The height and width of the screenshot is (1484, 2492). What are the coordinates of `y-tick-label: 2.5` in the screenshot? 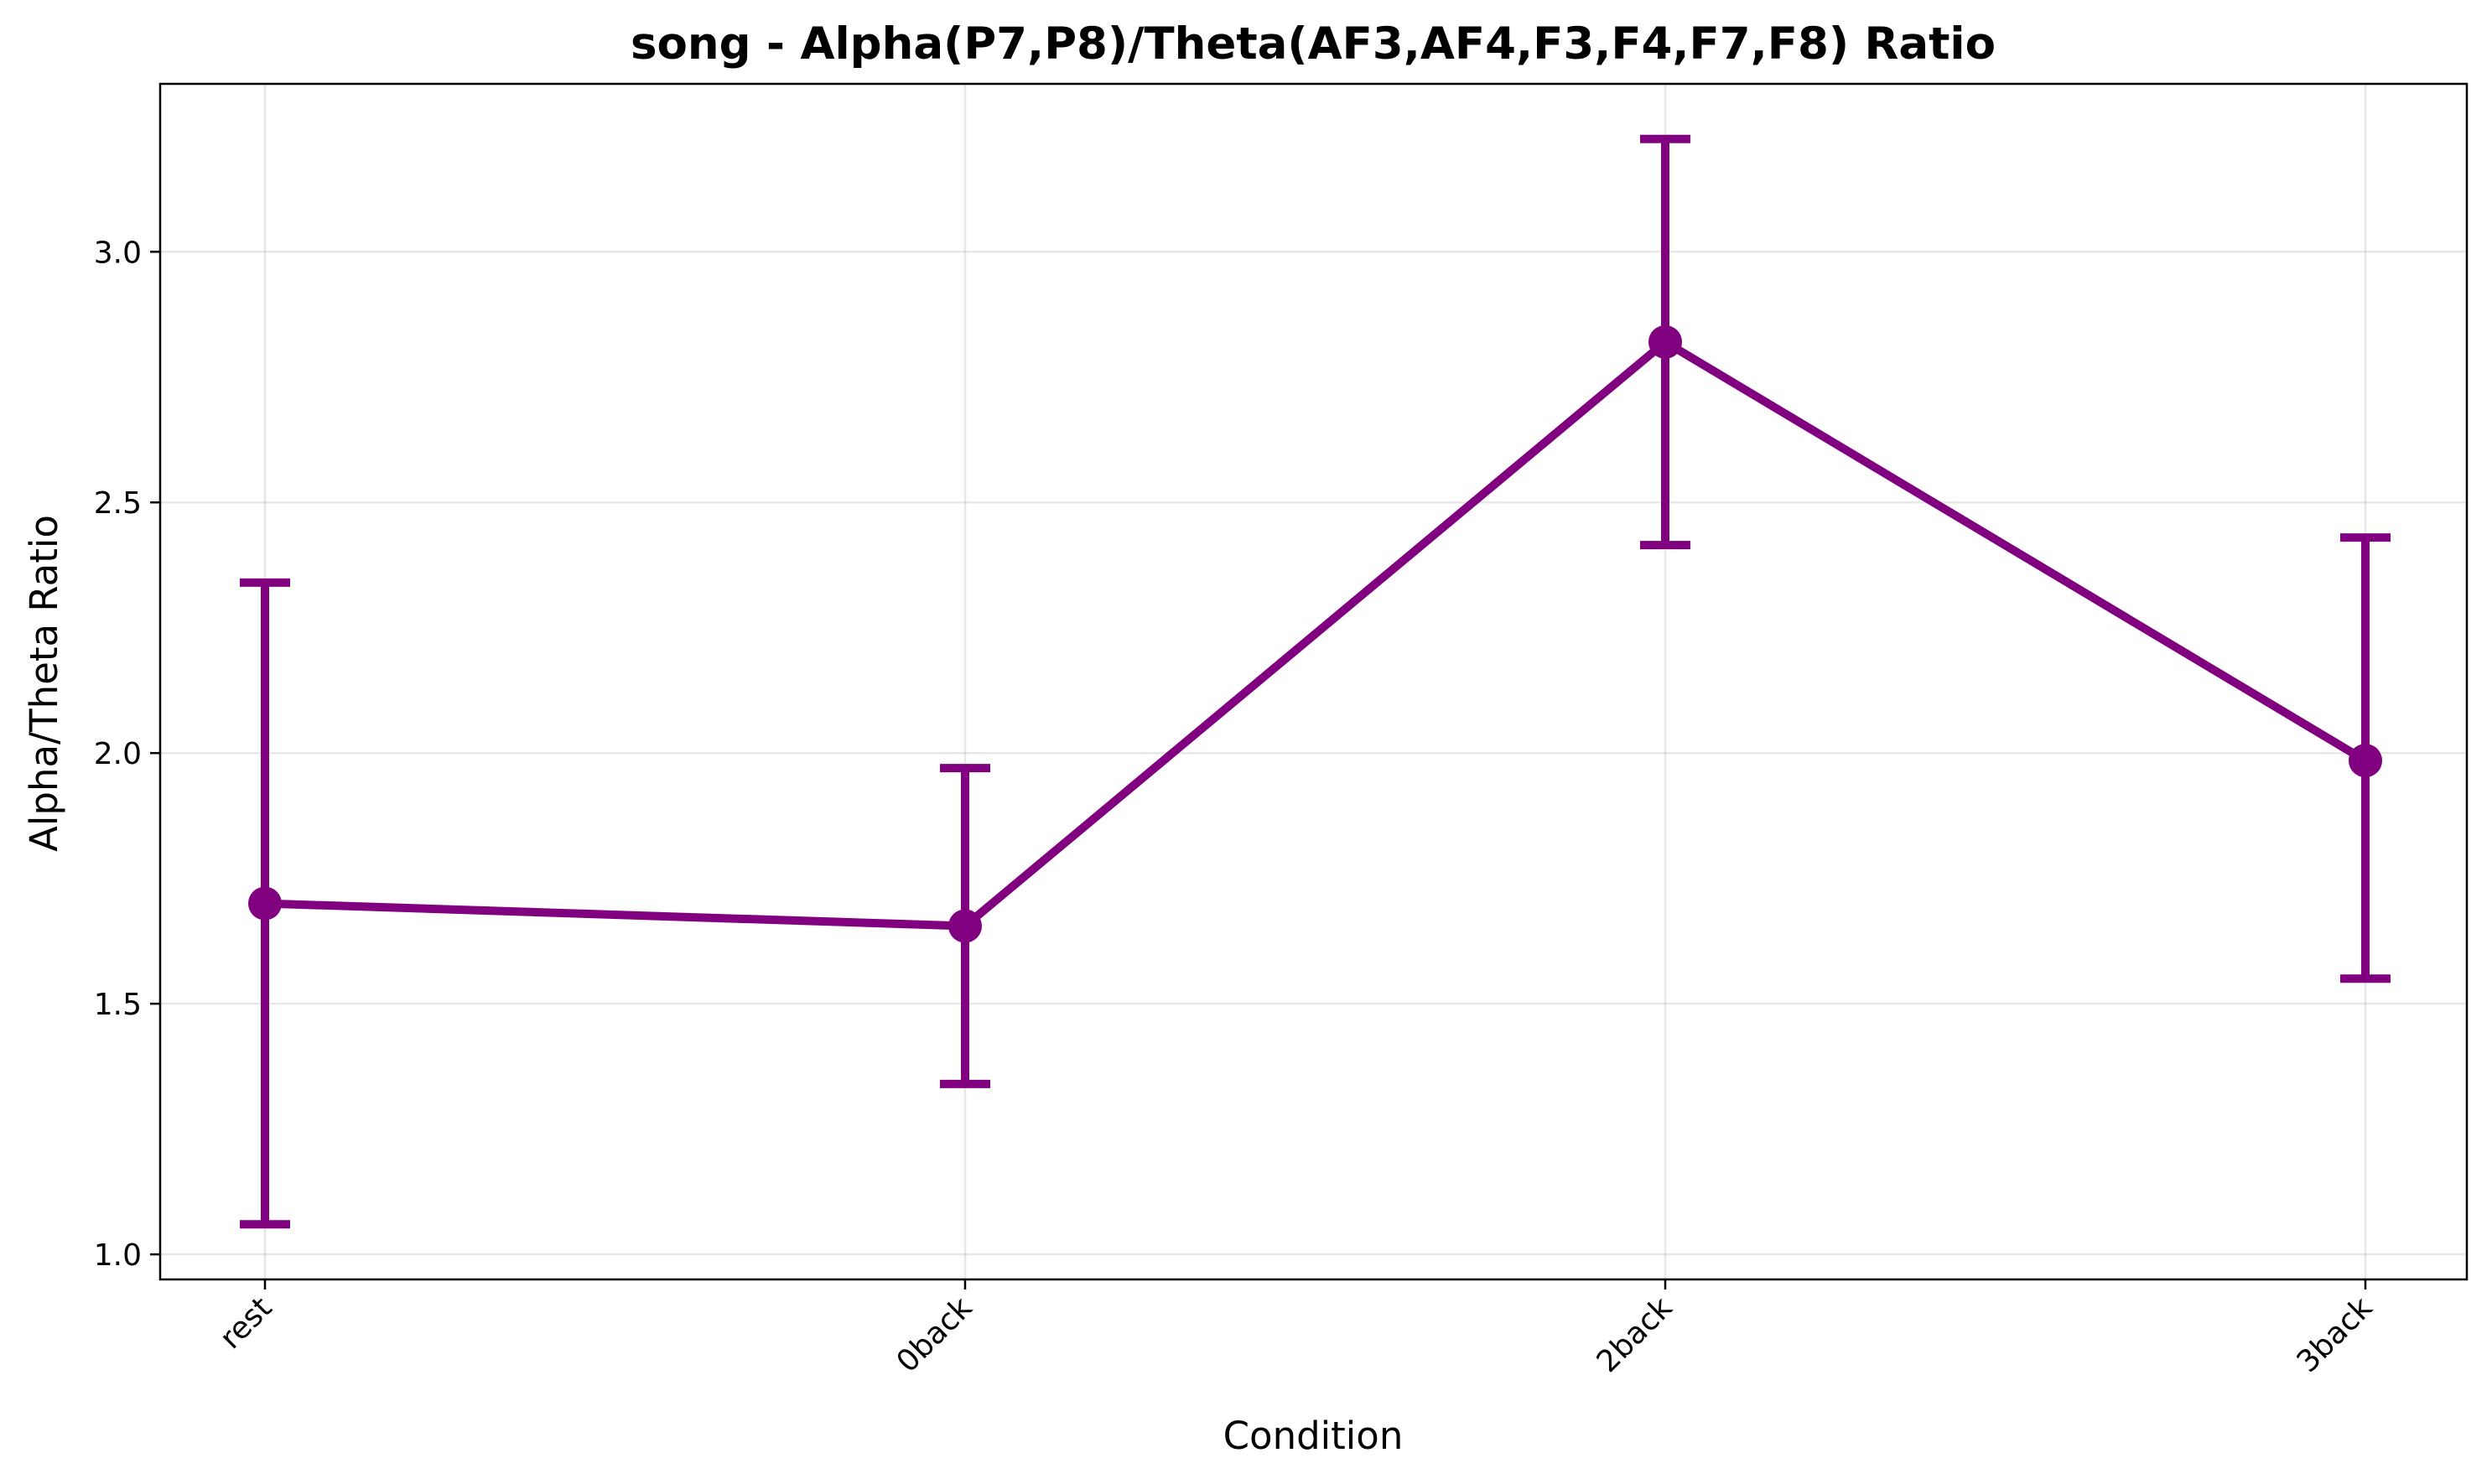 It's located at (118, 503).